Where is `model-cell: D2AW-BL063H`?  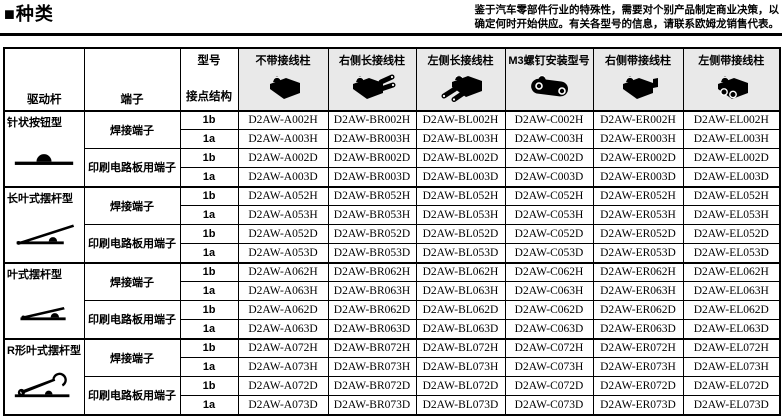 model-cell: D2AW-BL063H is located at coordinates (460, 291).